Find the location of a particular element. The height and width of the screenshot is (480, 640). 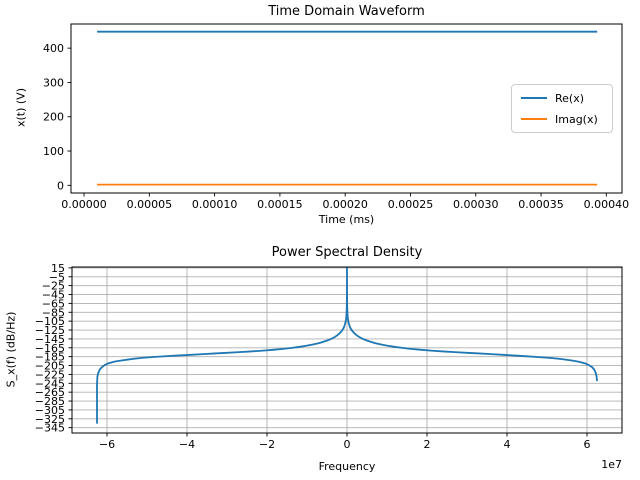

x-tick-label: 0.00035 is located at coordinates (541, 204).